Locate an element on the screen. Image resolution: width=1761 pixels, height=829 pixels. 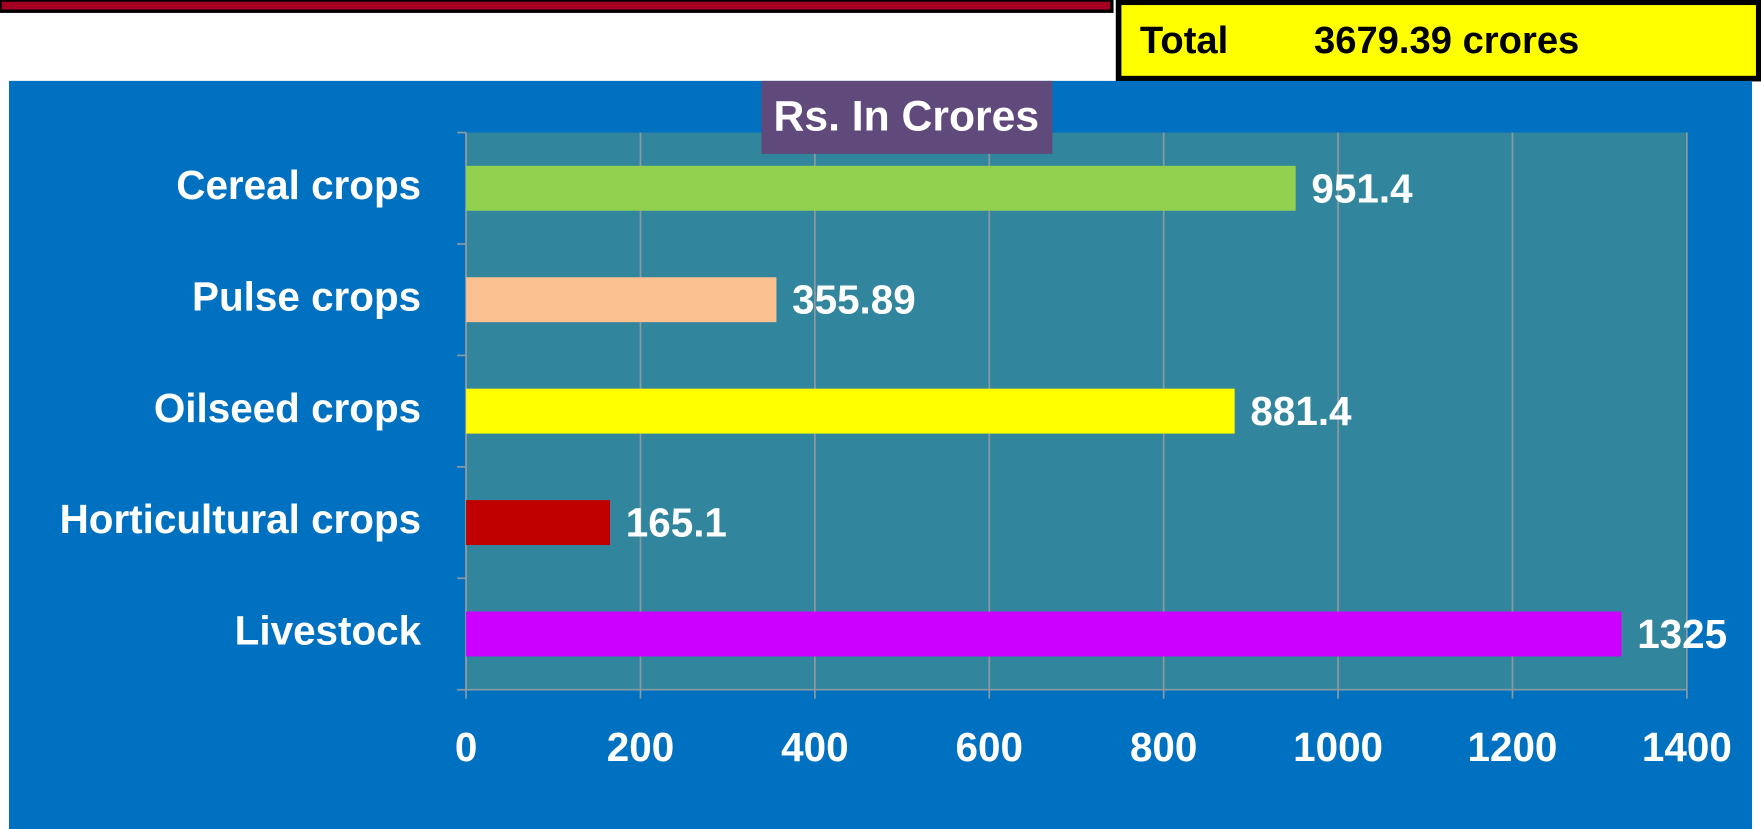
x-tick-label: 1000 is located at coordinates (1338, 747).